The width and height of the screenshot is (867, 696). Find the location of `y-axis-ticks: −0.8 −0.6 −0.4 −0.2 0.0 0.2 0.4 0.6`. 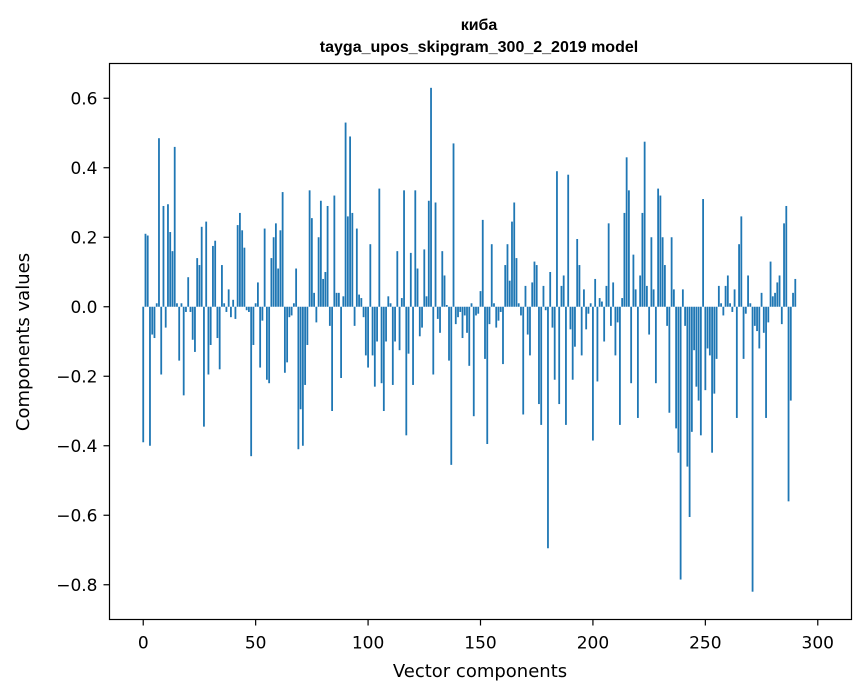

y-axis-ticks: −0.8 −0.6 −0.4 −0.2 0.0 0.2 0.4 0.6 is located at coordinates (83, 342).